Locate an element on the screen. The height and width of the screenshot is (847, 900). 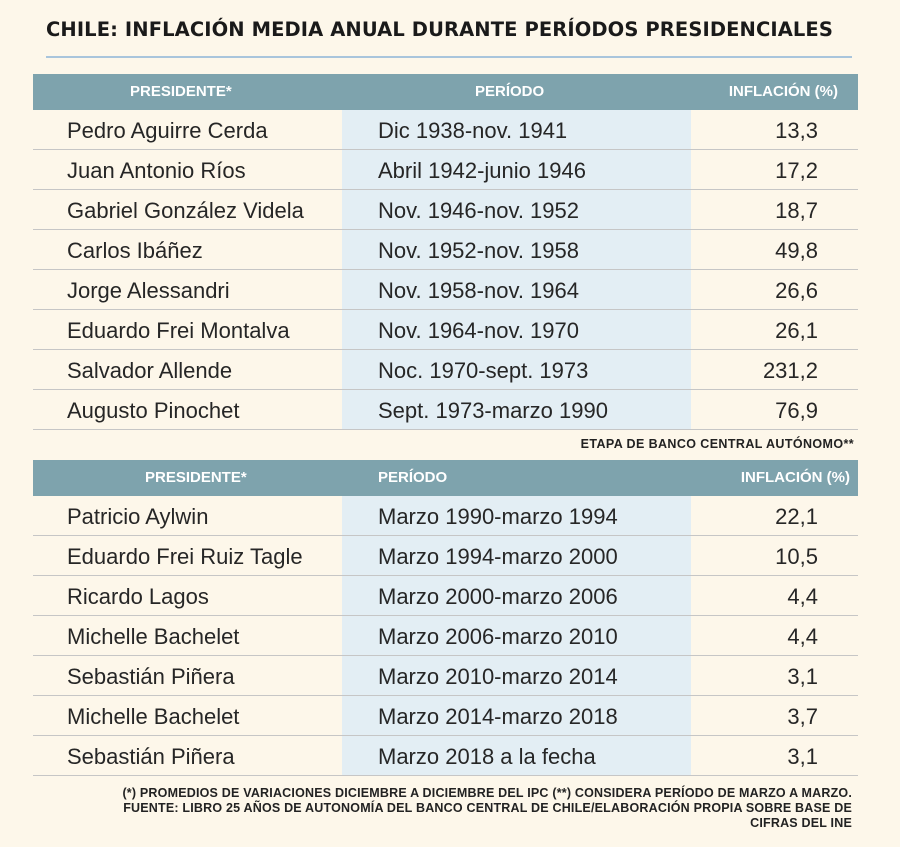
inflation-cell: 17,2 is located at coordinates (796, 170).